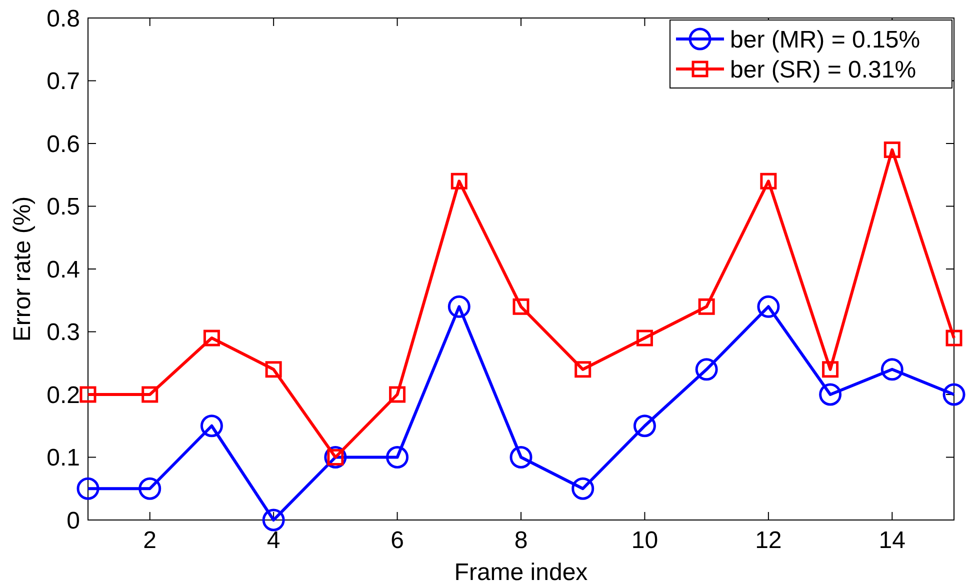  I want to click on x-tick-label: 2, so click(150, 540).